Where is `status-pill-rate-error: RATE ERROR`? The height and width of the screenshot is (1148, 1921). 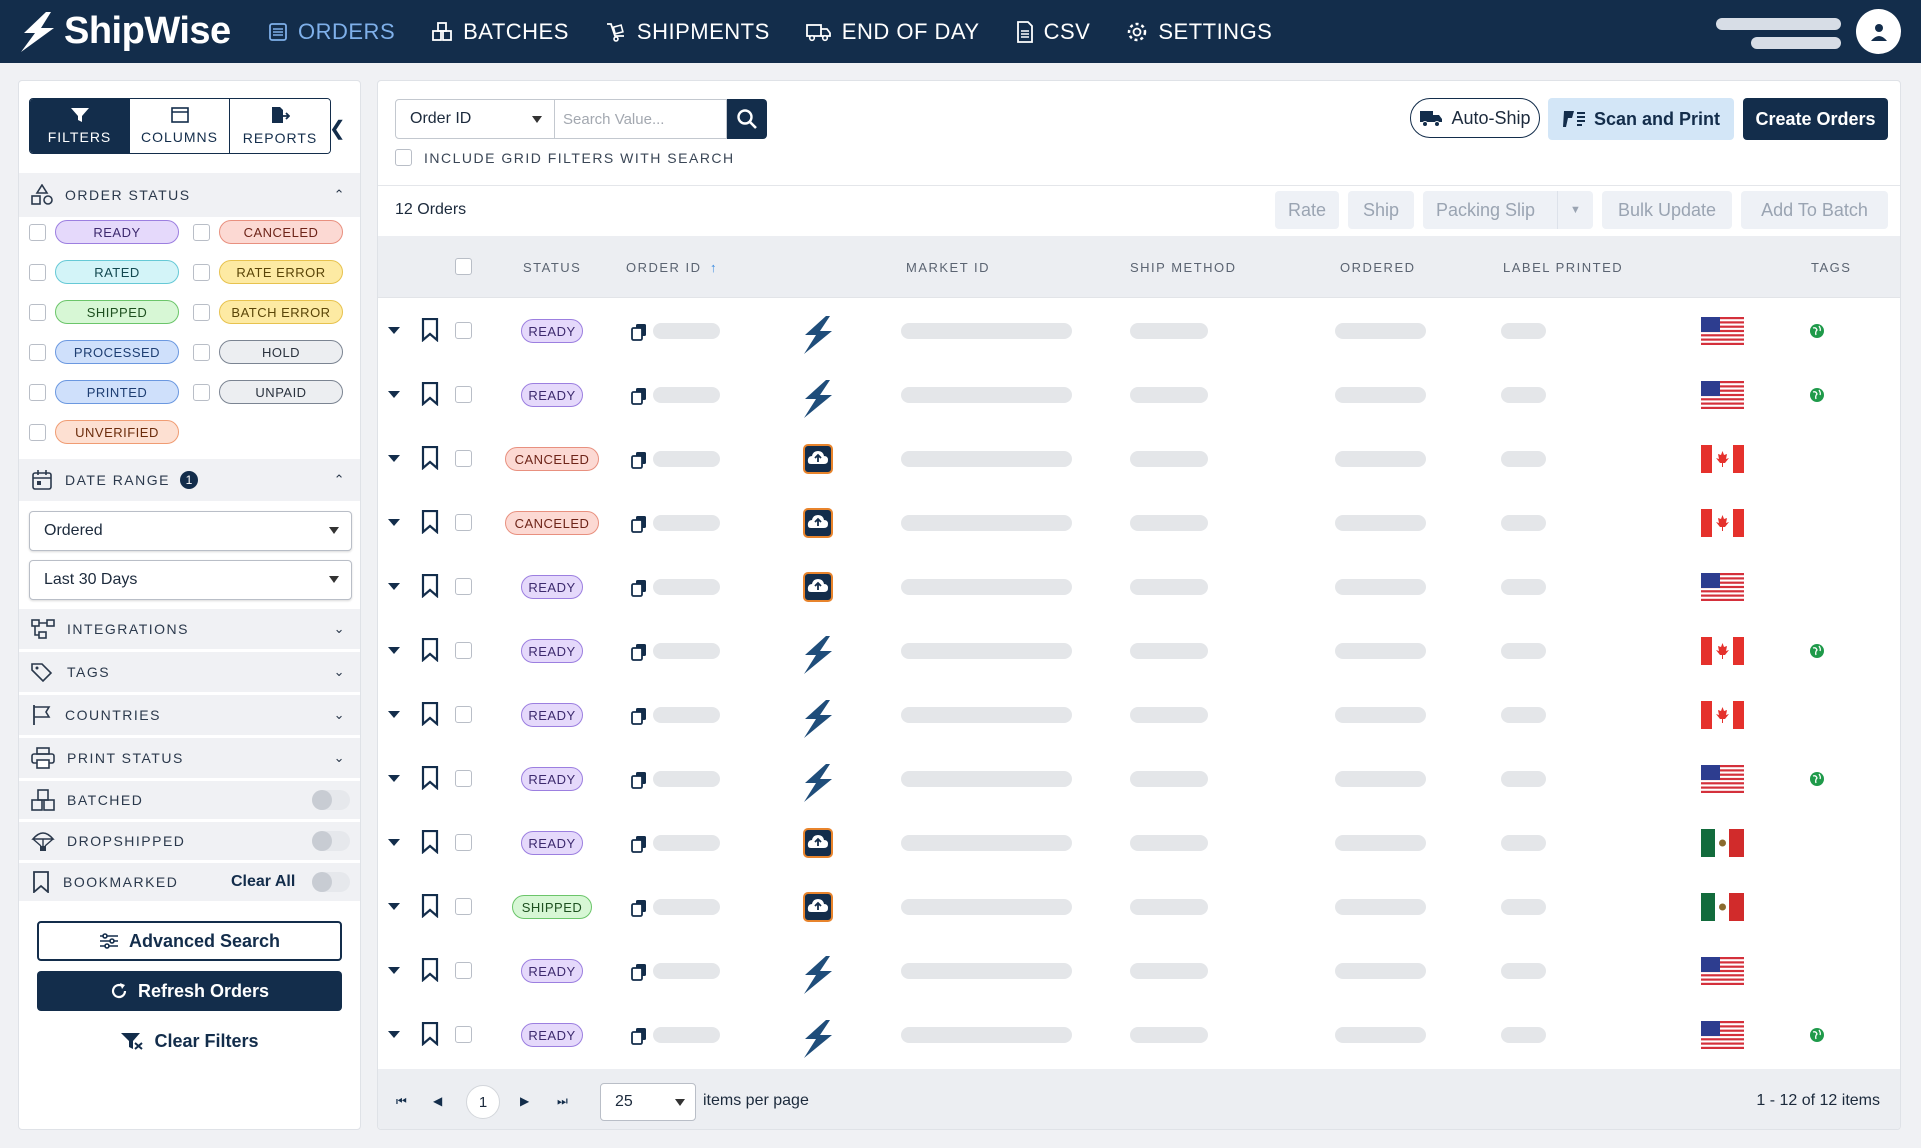 status-pill-rate-error: RATE ERROR is located at coordinates (281, 272).